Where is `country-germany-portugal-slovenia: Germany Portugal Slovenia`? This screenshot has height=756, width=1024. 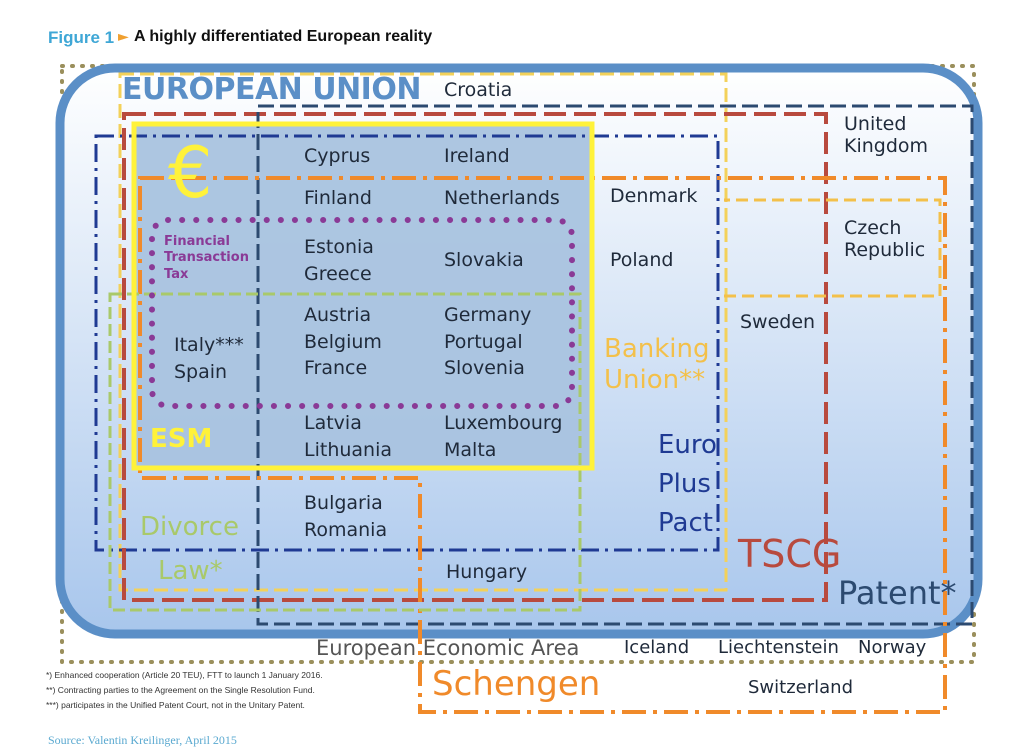
country-germany-portugal-slovenia: Germany Portugal Slovenia is located at coordinates (487, 342).